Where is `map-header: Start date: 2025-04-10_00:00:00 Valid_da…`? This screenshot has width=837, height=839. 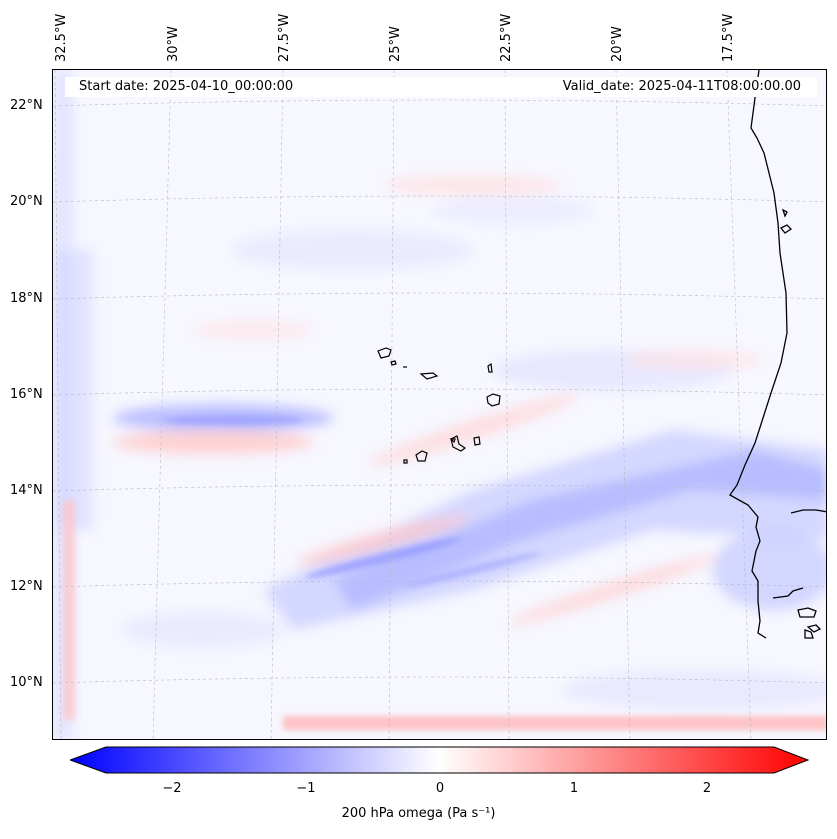 map-header: Start date: 2025-04-10_00:00:00 Valid_da… is located at coordinates (441, 87).